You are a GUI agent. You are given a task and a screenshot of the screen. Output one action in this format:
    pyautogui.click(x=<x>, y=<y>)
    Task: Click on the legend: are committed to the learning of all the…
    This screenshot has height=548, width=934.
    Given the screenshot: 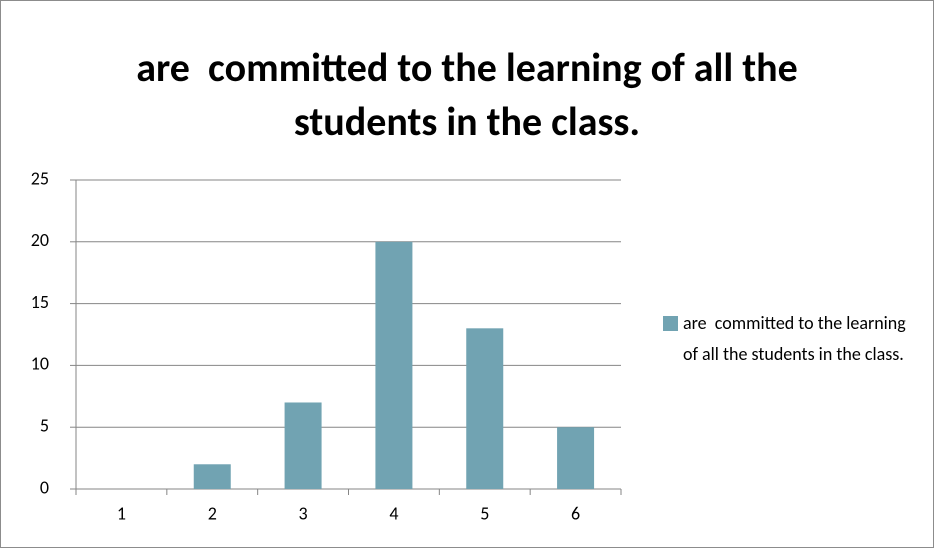 What is the action you would take?
    pyautogui.click(x=793, y=339)
    